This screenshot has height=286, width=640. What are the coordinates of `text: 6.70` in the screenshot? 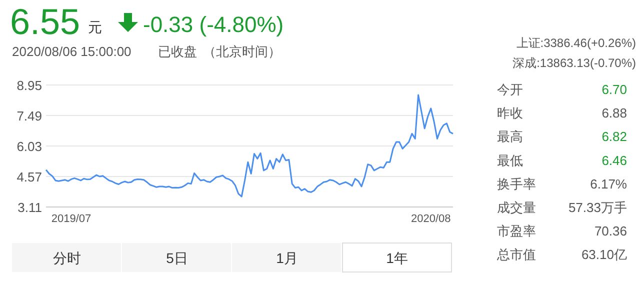 It's located at (614, 89).